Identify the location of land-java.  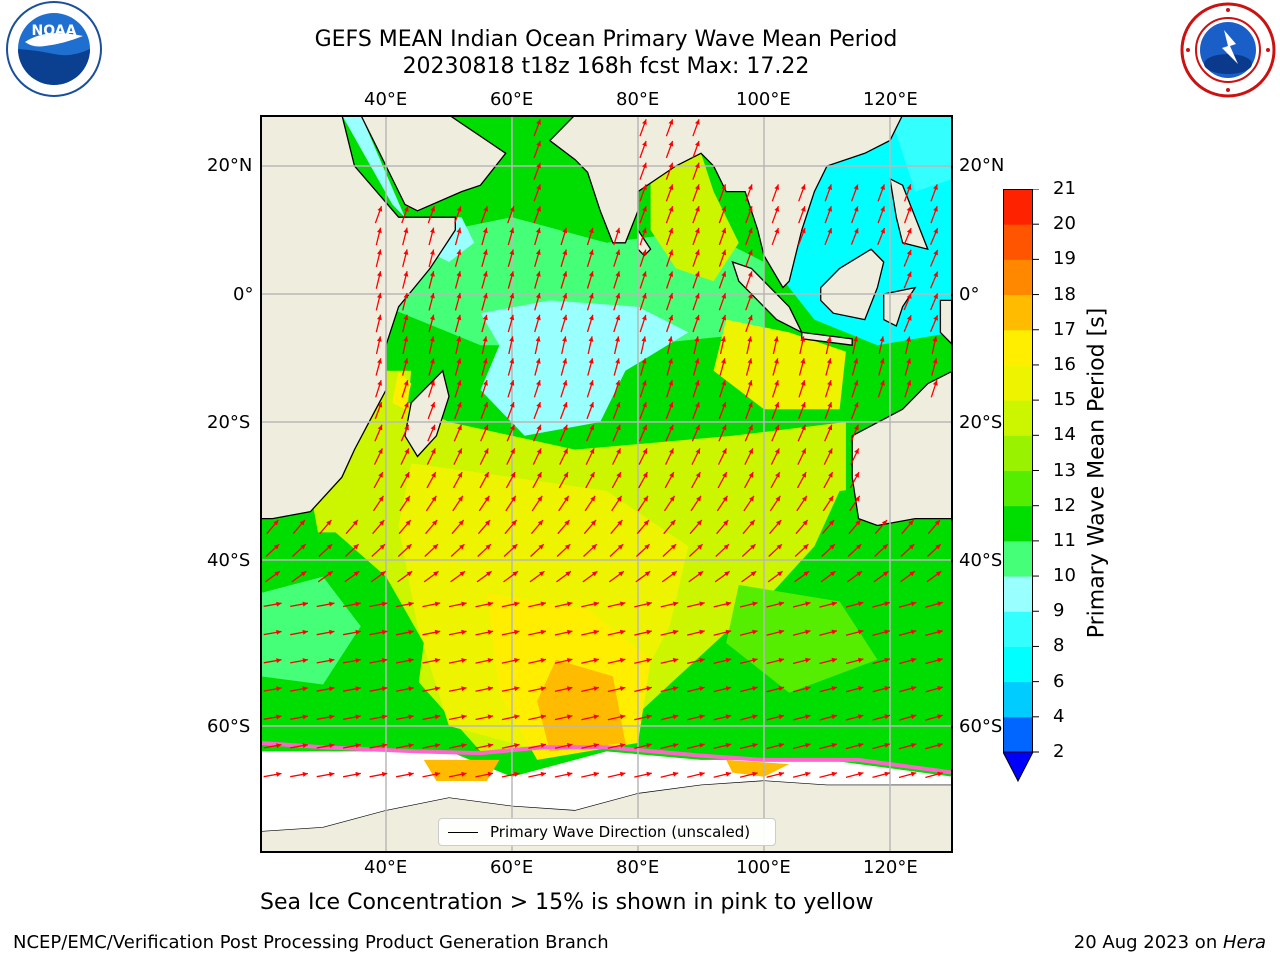
(827, 338).